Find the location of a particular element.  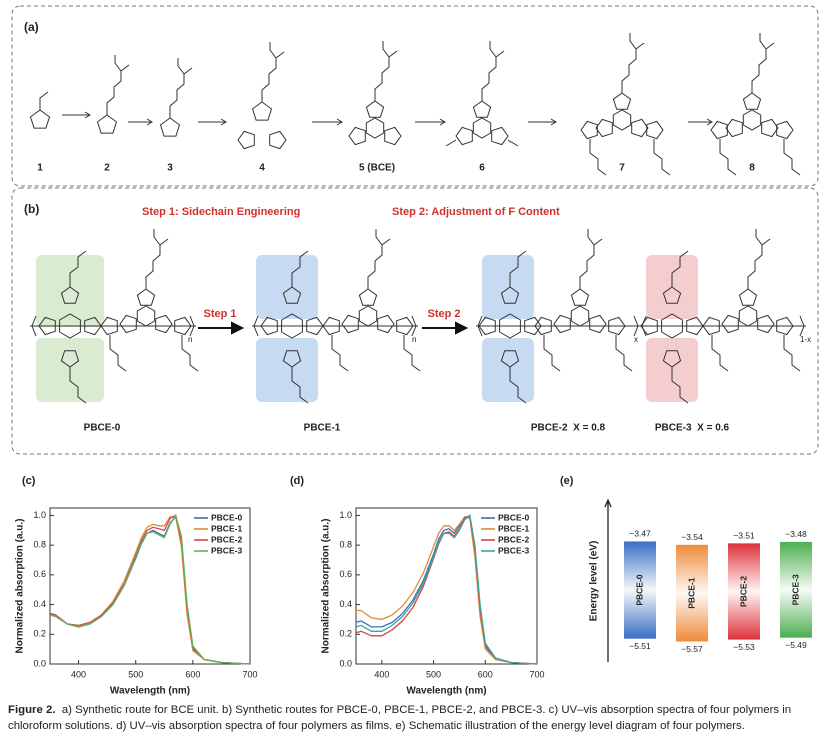

lumo-label: −3.54 is located at coordinates (692, 537).